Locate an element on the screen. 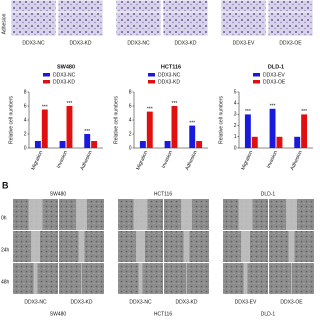  legend-label: DDX3-OE is located at coordinates (274, 82).